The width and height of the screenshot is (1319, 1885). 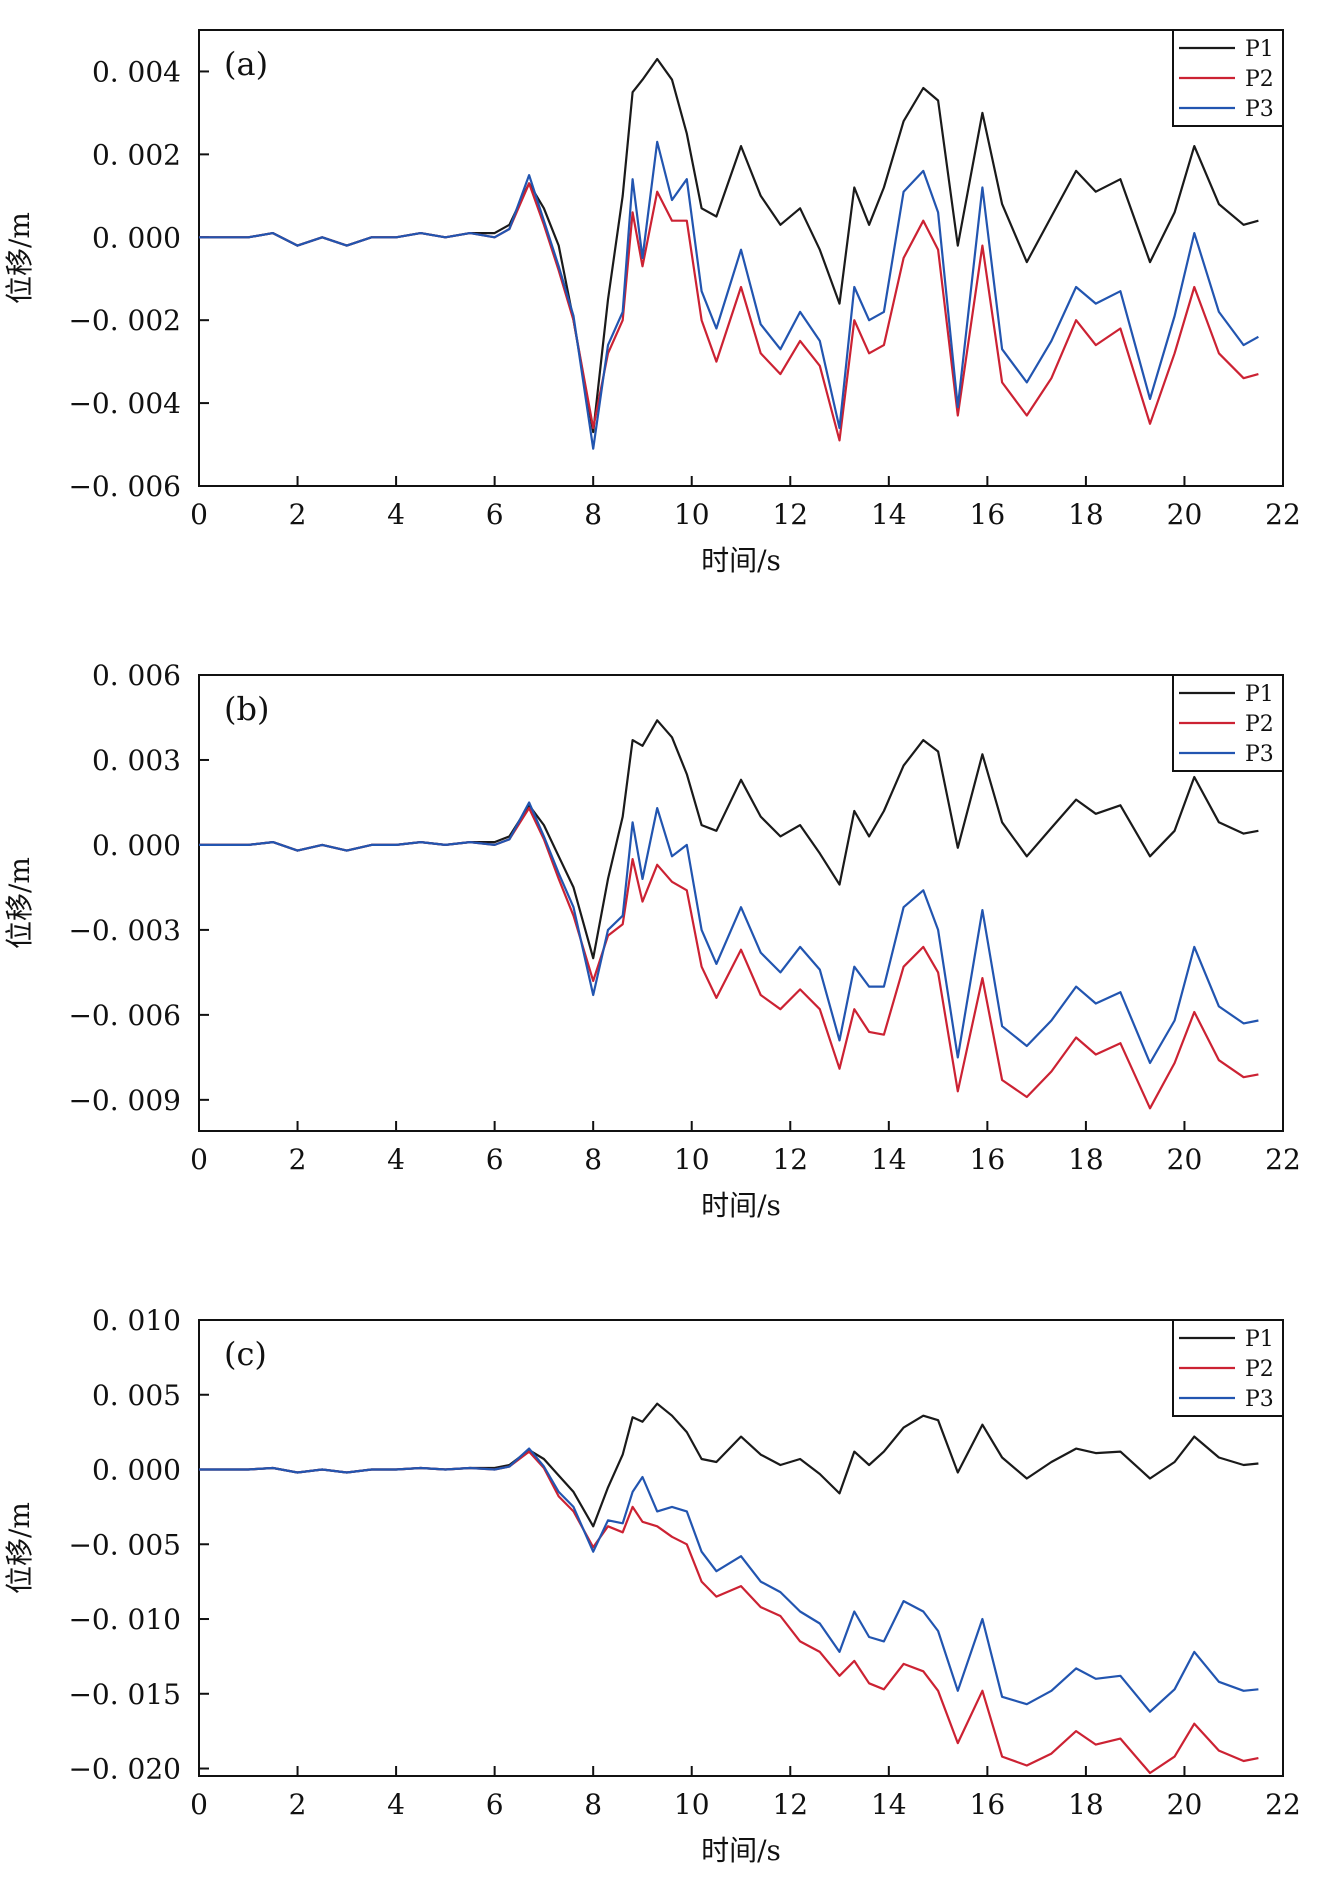 I want to click on y-tick-label: −0. 015, so click(x=124, y=1694).